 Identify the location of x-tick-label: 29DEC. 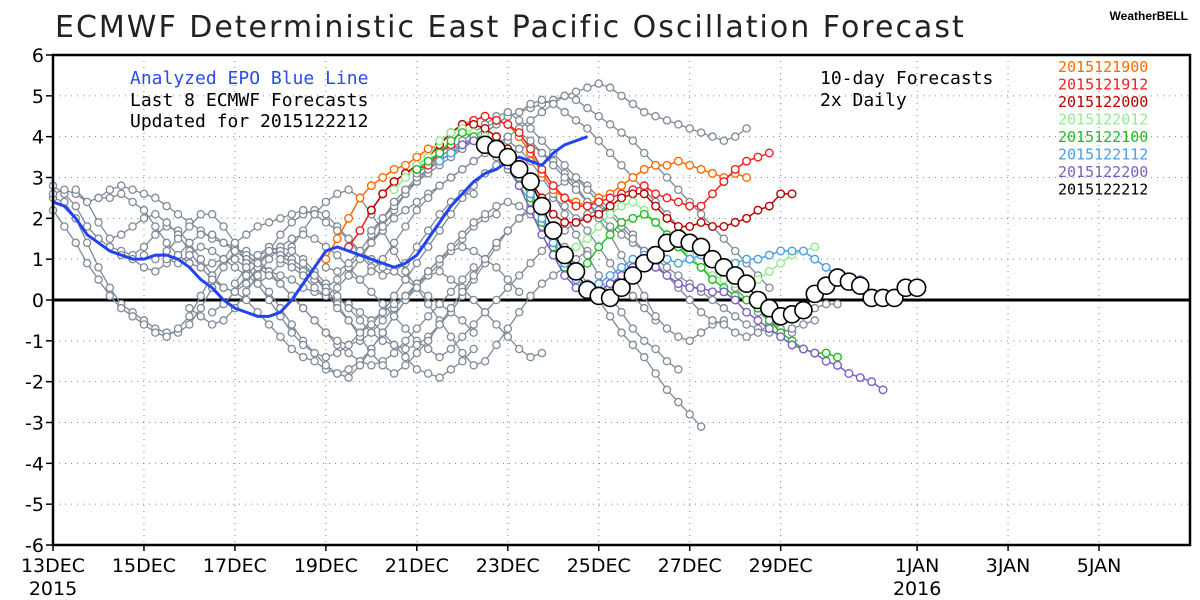
(781, 566).